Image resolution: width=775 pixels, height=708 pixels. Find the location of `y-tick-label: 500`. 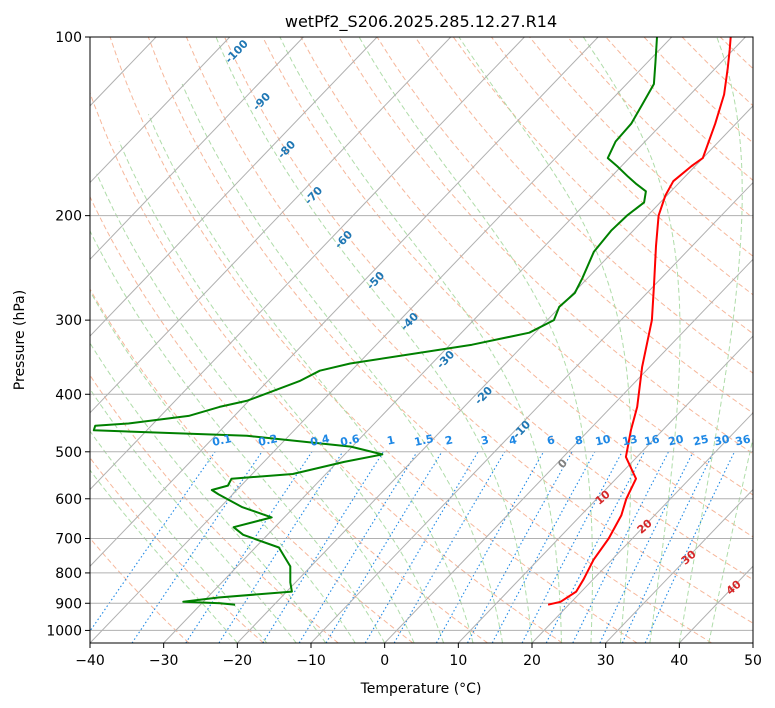

y-tick-label: 500 is located at coordinates (68, 453).